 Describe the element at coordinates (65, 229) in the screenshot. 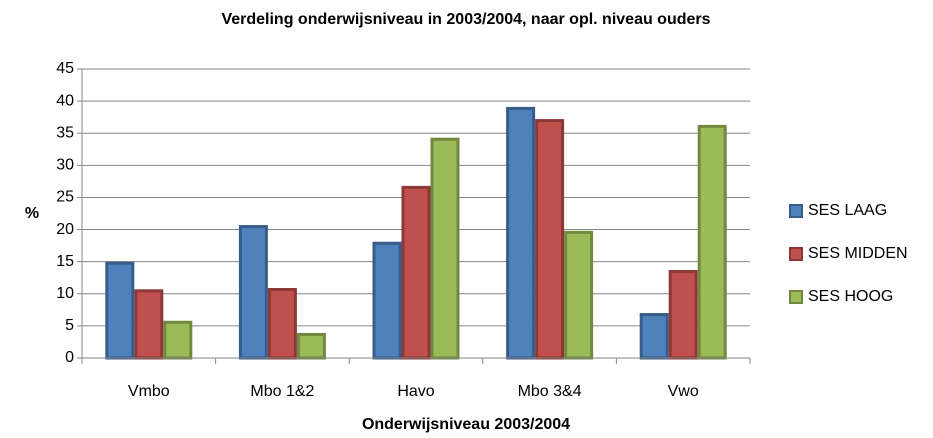

I see `y-tick-label: 20` at that location.